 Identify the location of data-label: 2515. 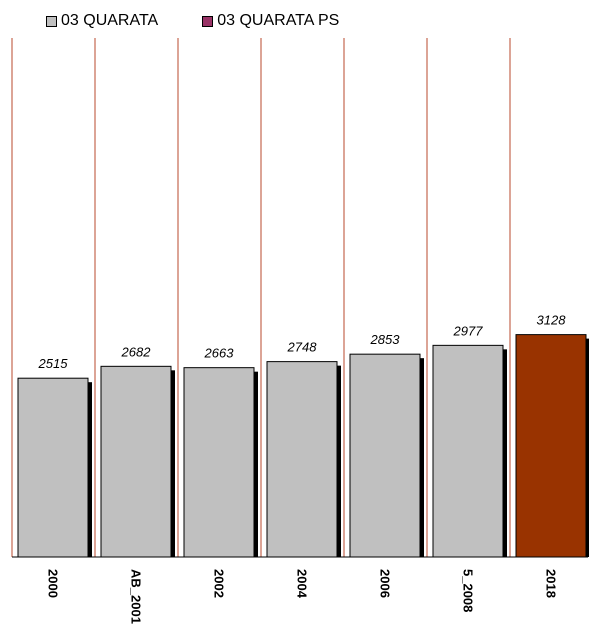
(53, 363).